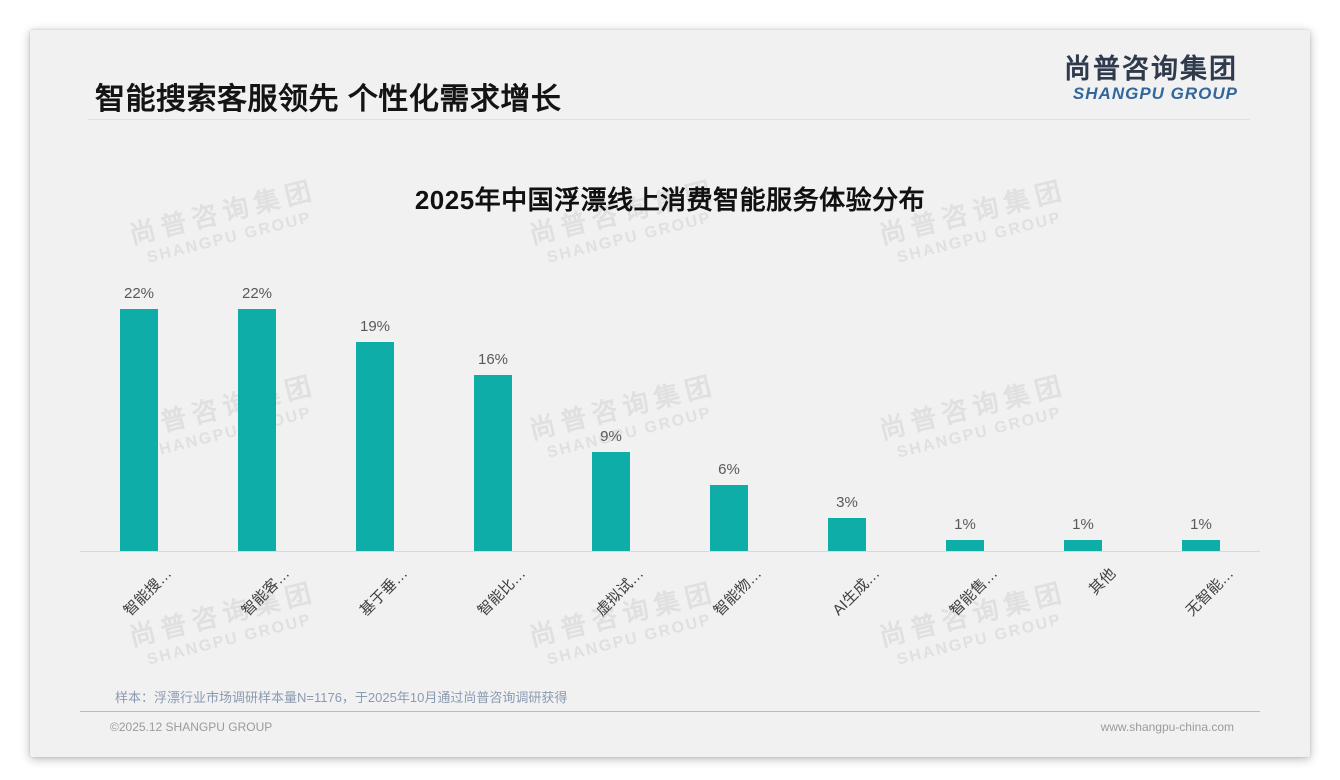  I want to click on bar-value-label: 19%, so click(375, 326).